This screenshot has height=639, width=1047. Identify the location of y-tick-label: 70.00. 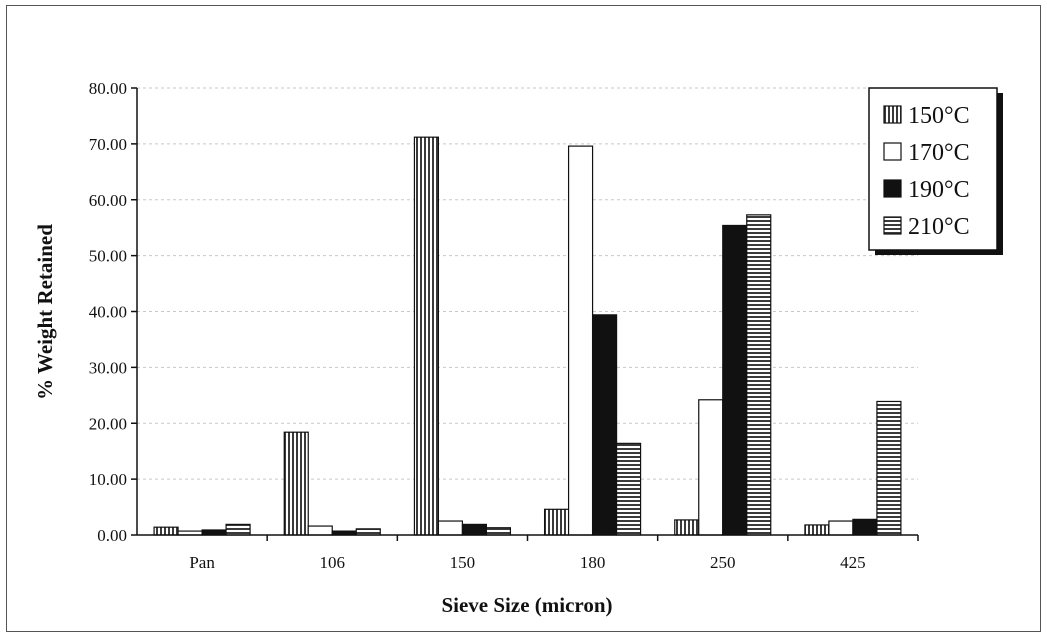
(108, 144).